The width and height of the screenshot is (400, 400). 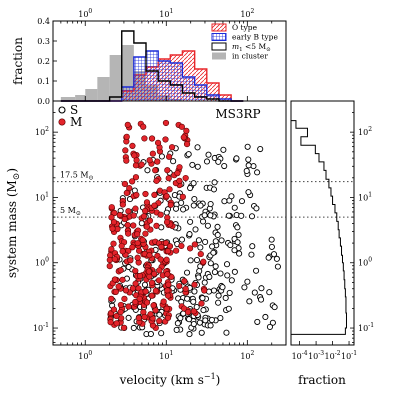 I want to click on top-xtick-label: 10¹, so click(x=166, y=13).